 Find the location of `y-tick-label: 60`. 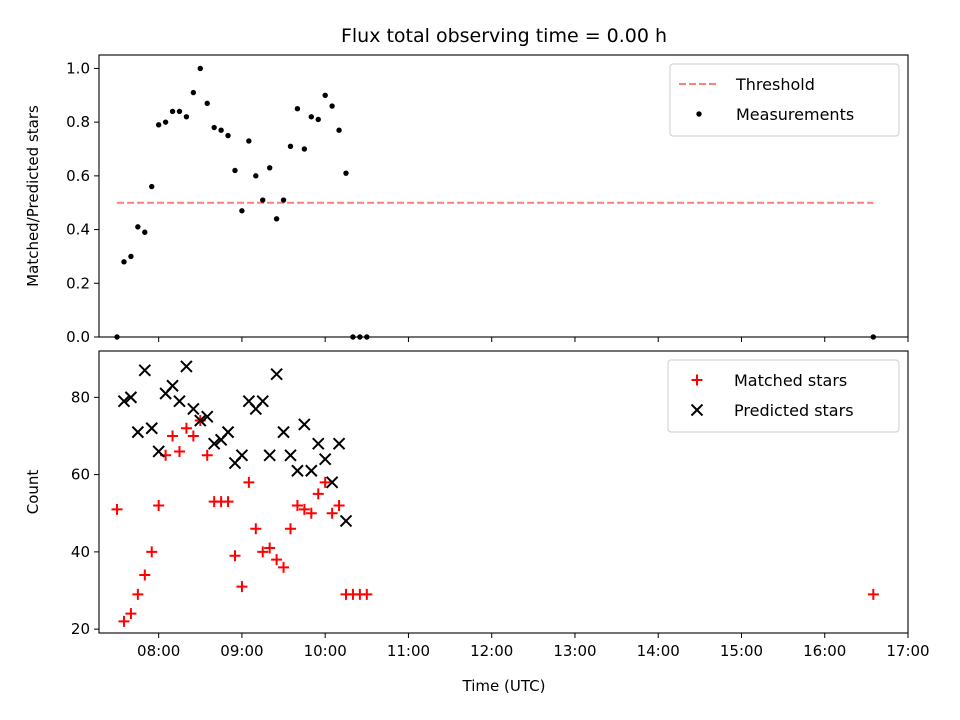

y-tick-label: 60 is located at coordinates (80, 475).